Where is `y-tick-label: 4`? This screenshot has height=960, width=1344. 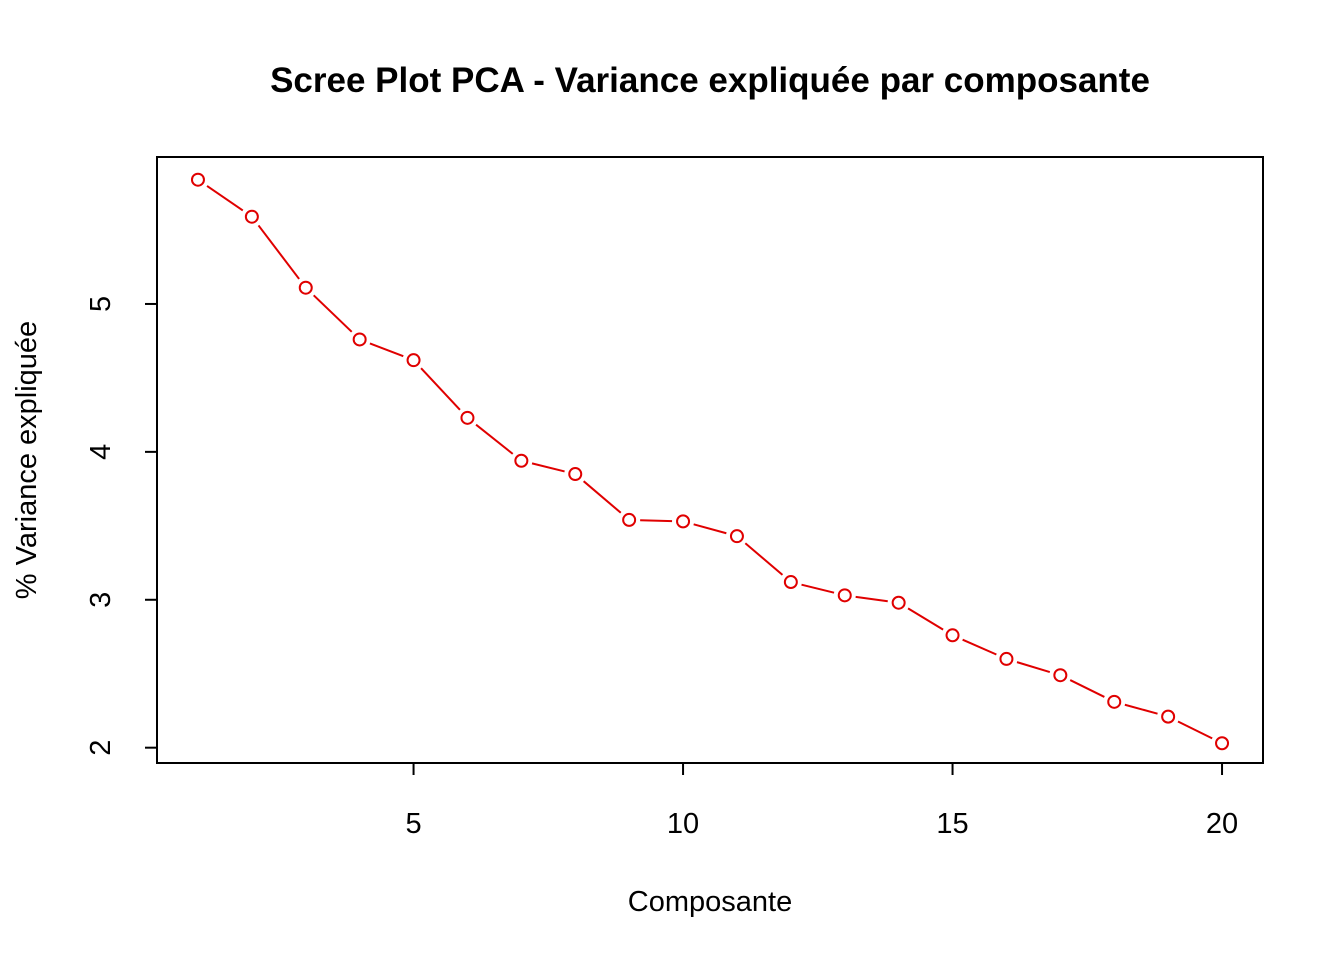 y-tick-label: 4 is located at coordinates (101, 452).